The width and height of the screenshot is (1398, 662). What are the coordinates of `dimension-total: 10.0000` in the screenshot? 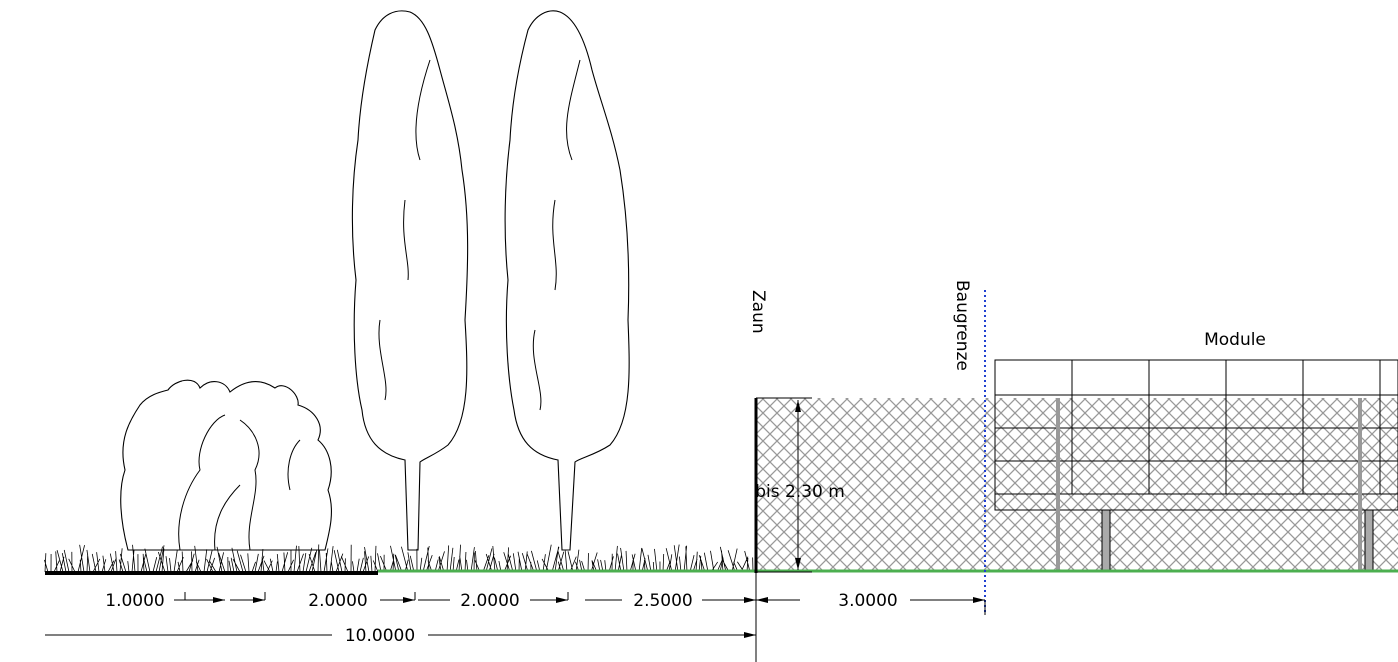 It's located at (380, 636).